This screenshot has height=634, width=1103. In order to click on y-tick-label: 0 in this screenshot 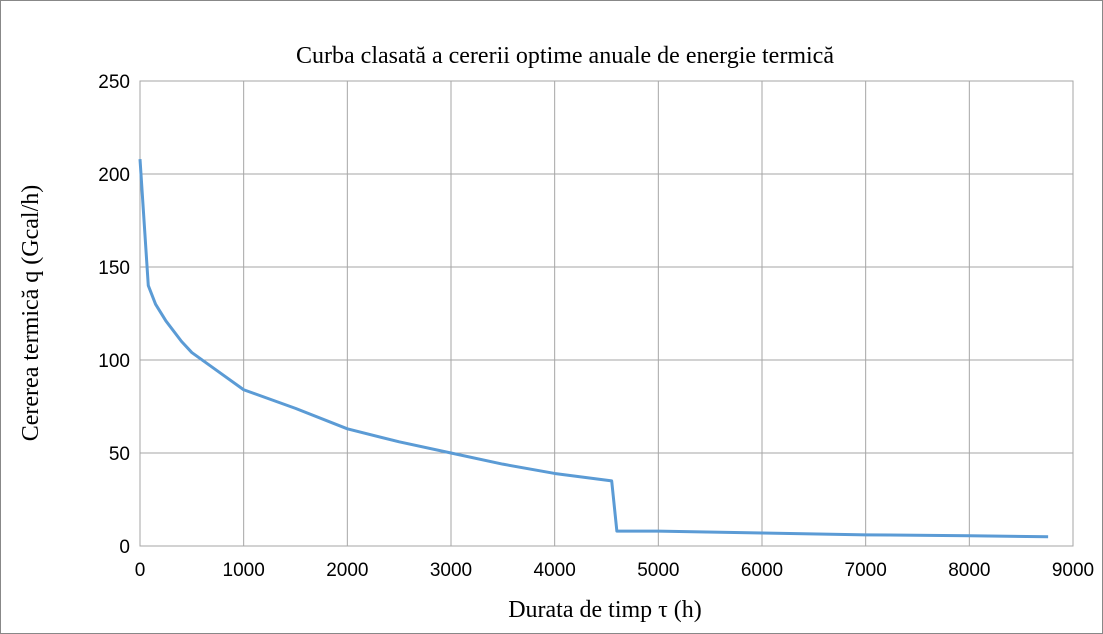, I will do `click(124, 547)`.